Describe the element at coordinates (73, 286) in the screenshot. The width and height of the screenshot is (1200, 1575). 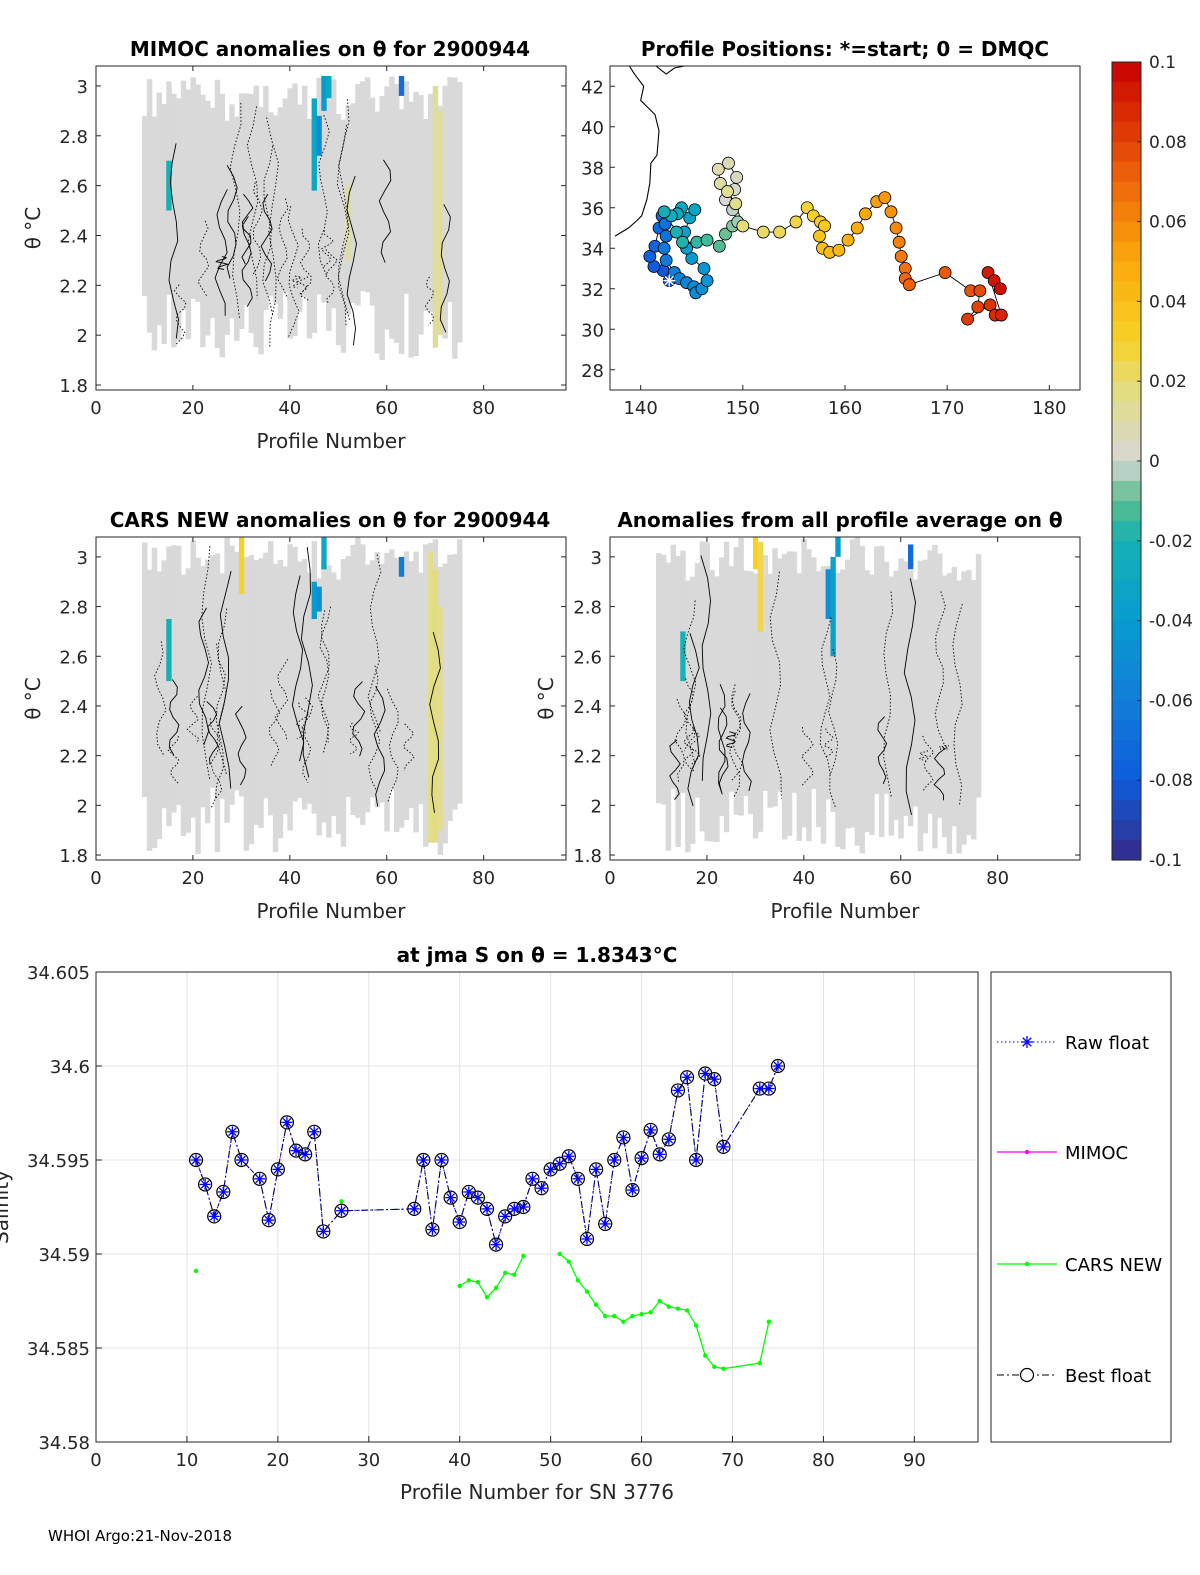
I see `y-tick-label: 2.2` at that location.